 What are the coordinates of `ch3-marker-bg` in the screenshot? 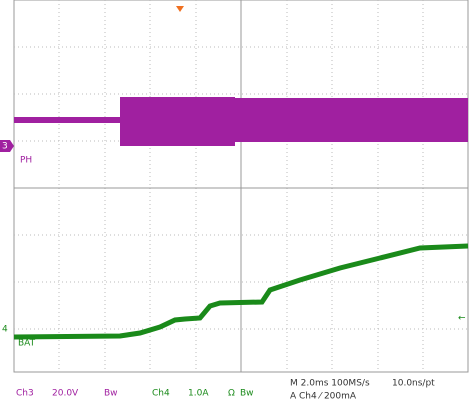 It's located at (7, 146).